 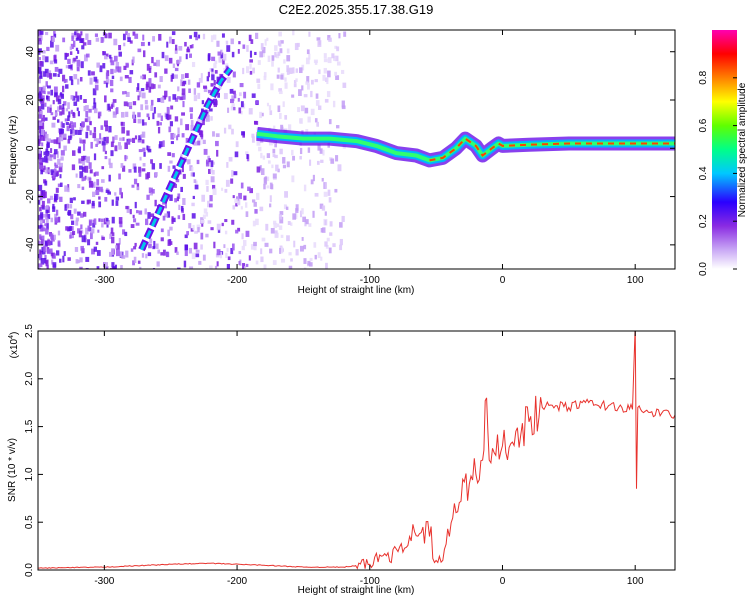 What do you see at coordinates (703, 125) in the screenshot?
I see `colorbar-tick-label: 0.6` at bounding box center [703, 125].